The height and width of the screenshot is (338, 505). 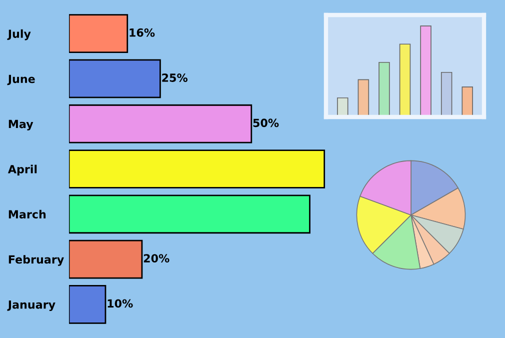 What do you see at coordinates (19, 34) in the screenshot?
I see `y-tick-label: July` at bounding box center [19, 34].